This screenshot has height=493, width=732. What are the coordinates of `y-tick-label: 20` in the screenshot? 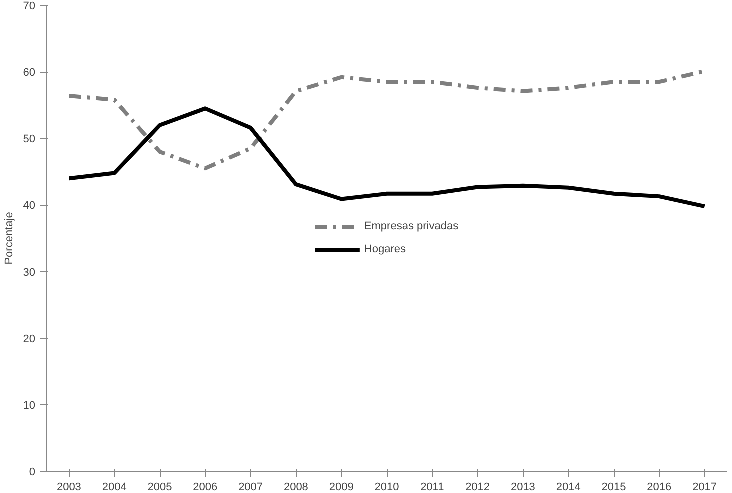 It's located at (29, 339).